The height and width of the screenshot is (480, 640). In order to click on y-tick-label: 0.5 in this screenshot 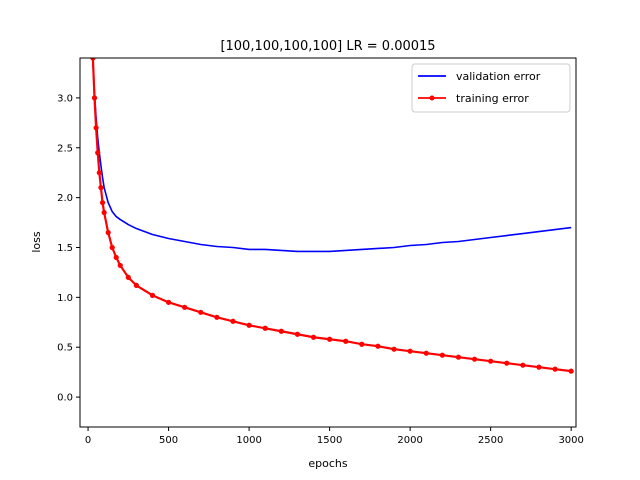, I will do `click(65, 348)`.